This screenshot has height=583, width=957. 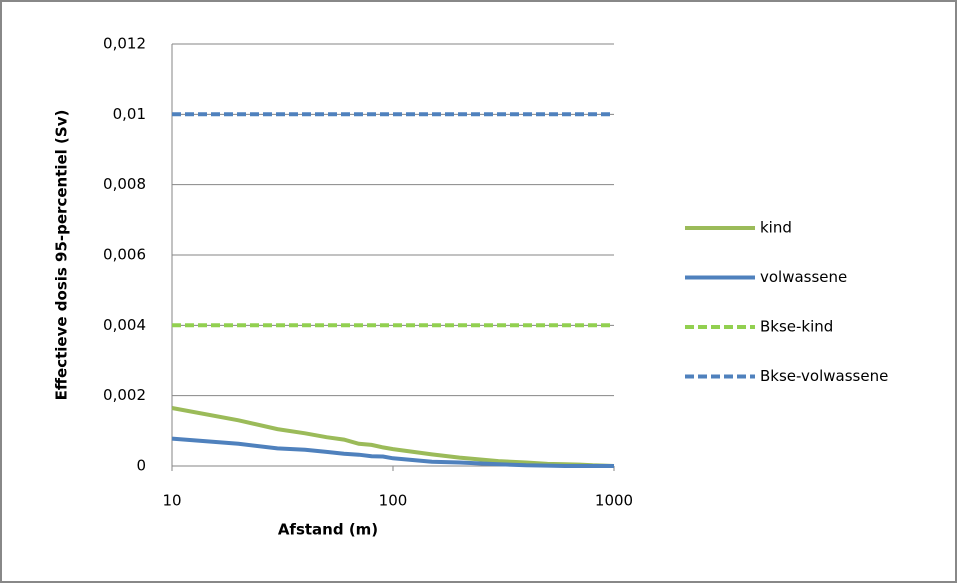 I want to click on y-tick-label: 0,008, so click(x=124, y=184).